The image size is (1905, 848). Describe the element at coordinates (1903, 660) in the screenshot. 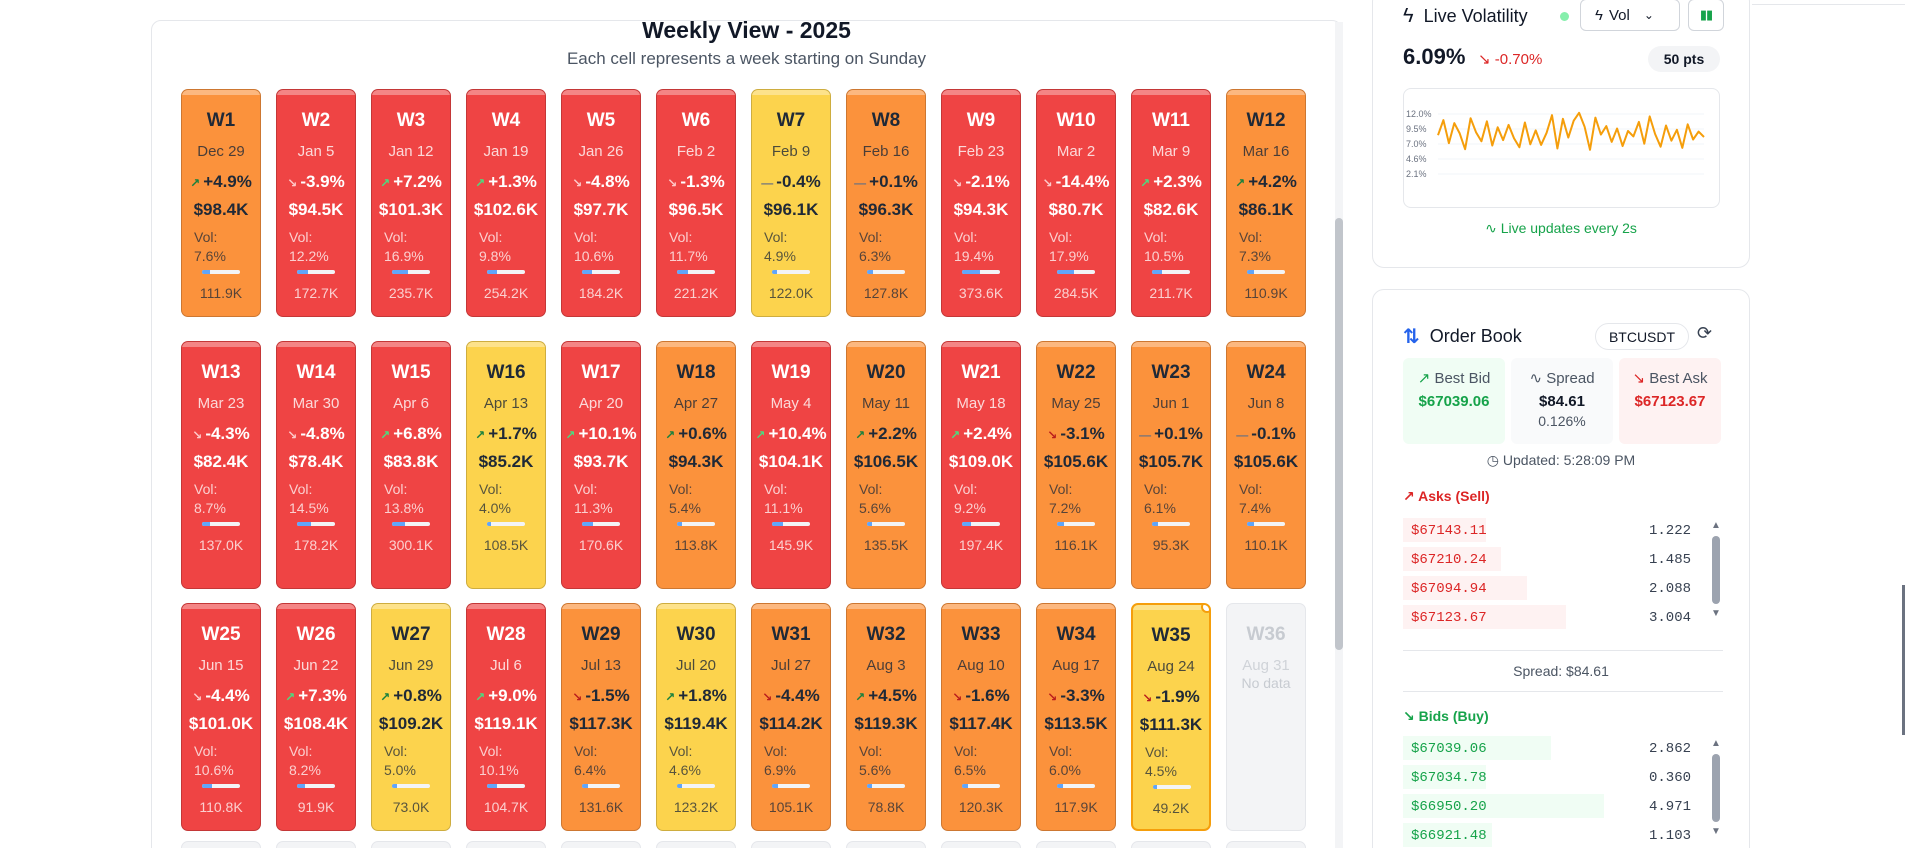

I see `page-scrollbar-thumb` at that location.